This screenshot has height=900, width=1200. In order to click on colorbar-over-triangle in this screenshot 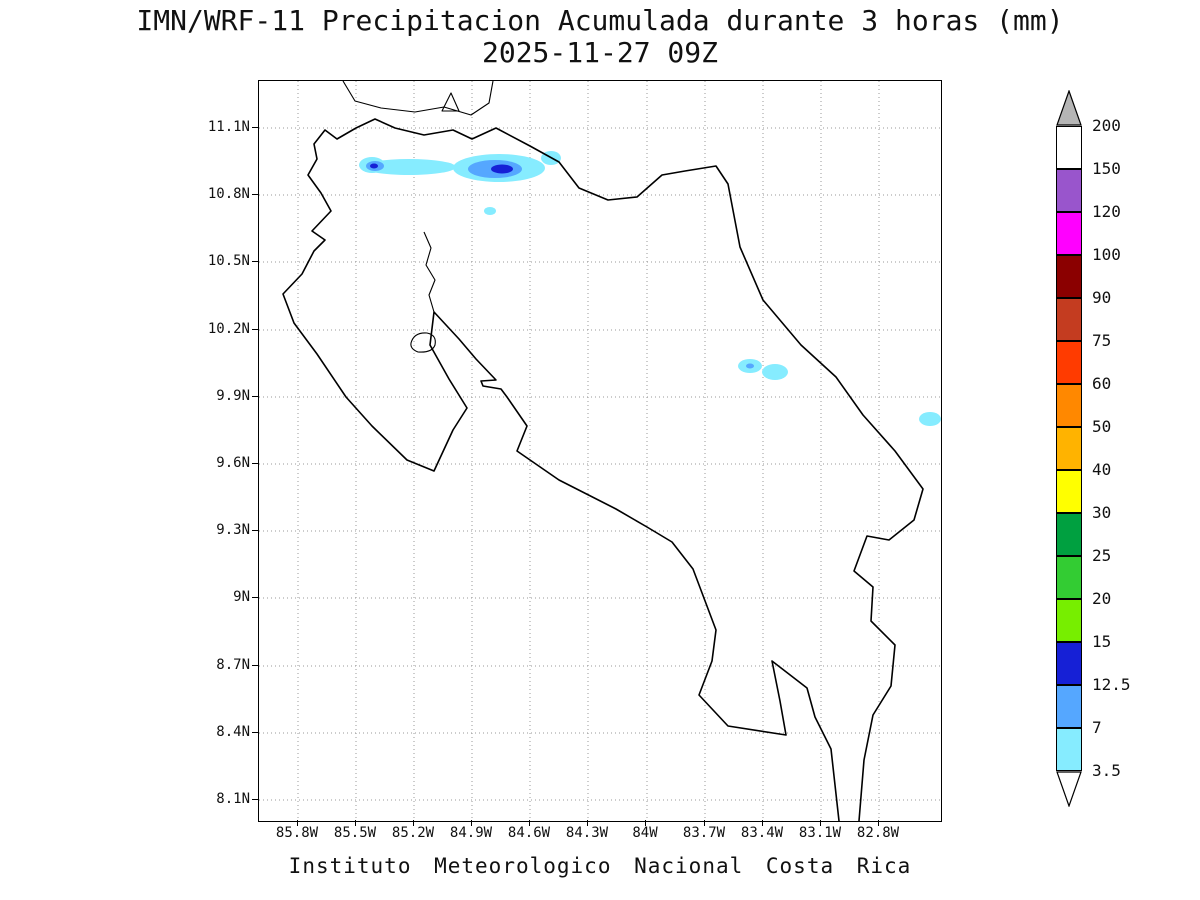, I will do `click(1069, 108)`.